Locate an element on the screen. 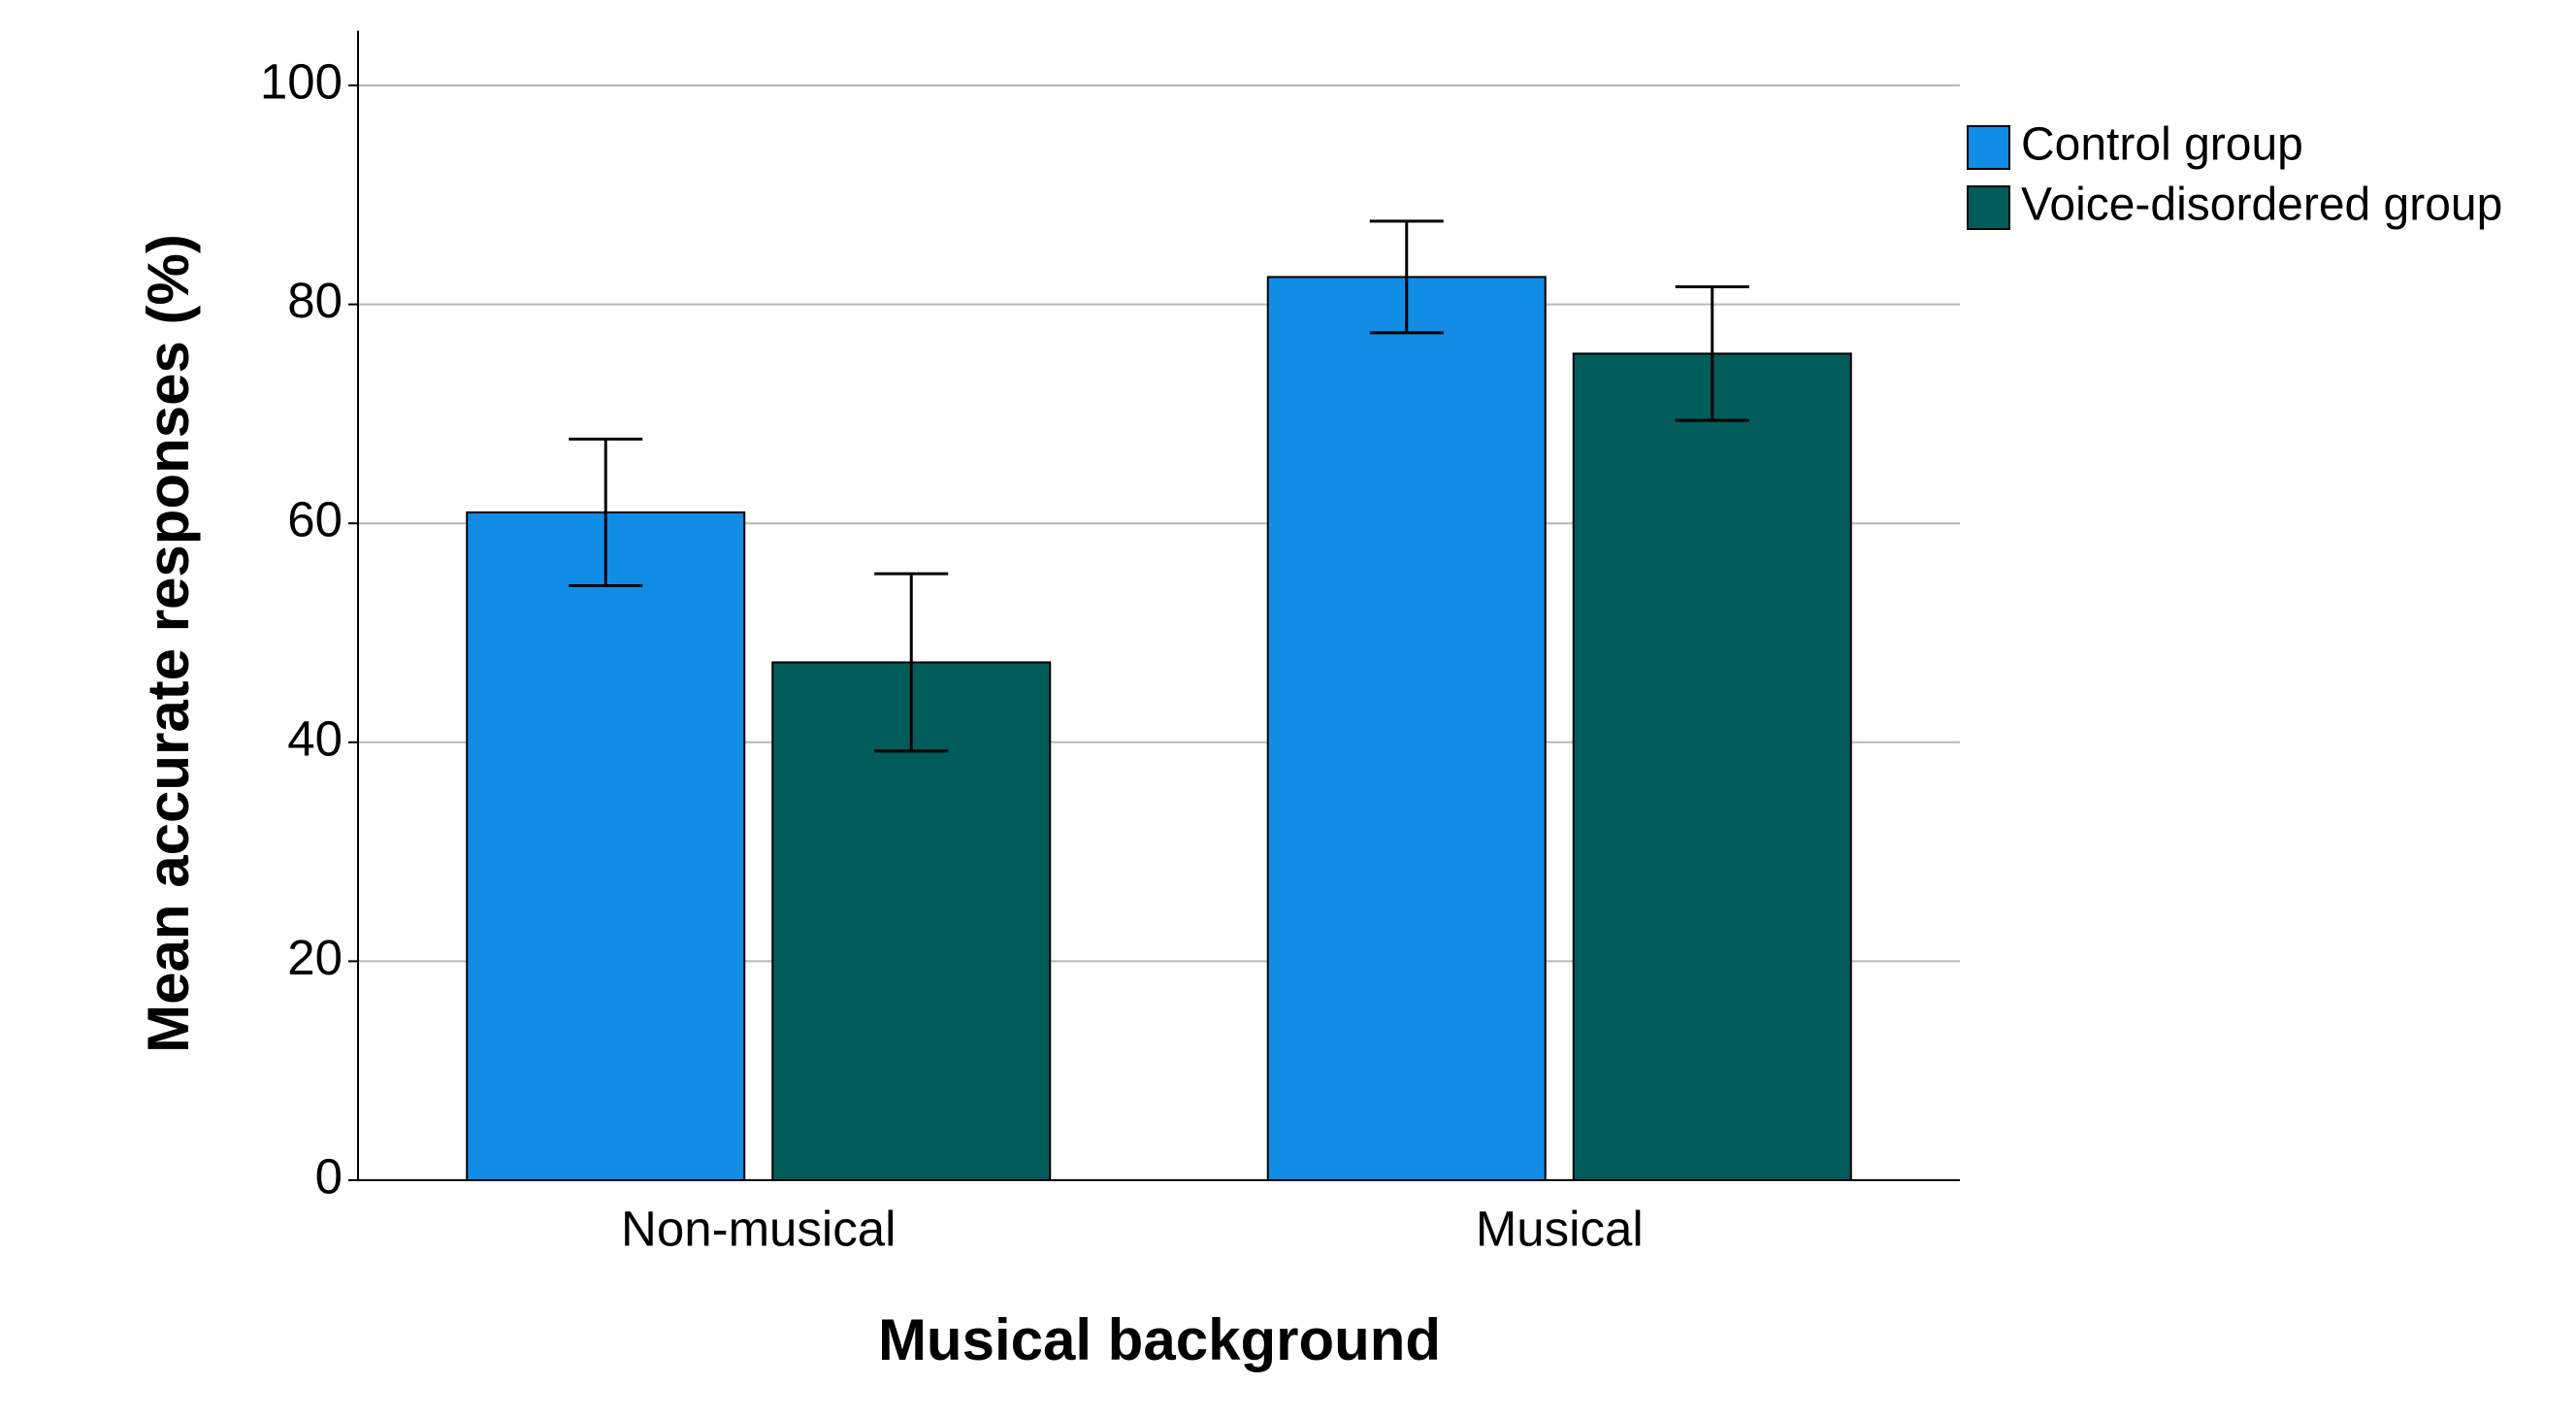  legend-text: Control group is located at coordinates (2162, 145).